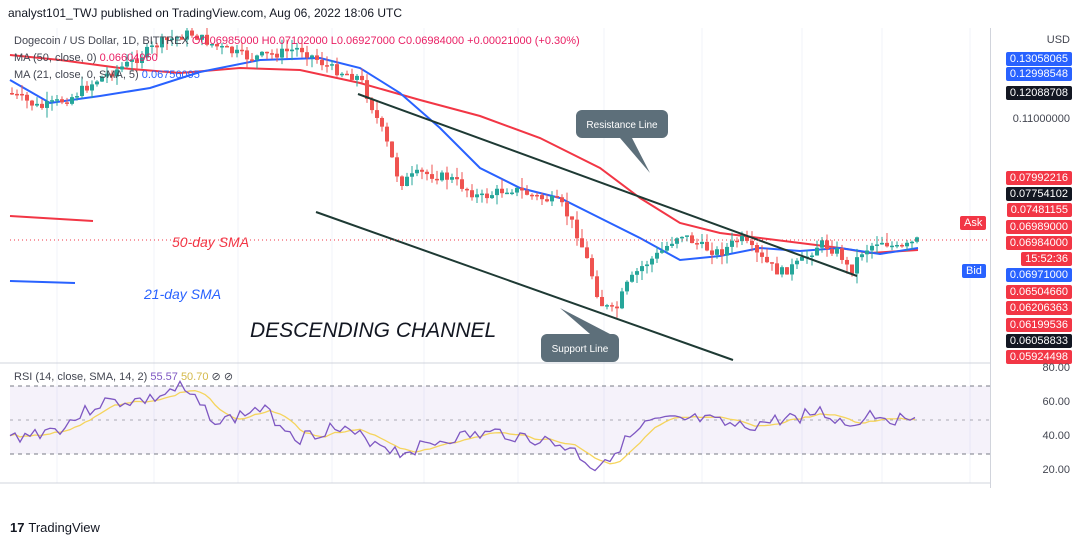 This screenshot has height=545, width=1079. What do you see at coordinates (580, 335) in the screenshot?
I see `support-callout: Support Line` at bounding box center [580, 335].